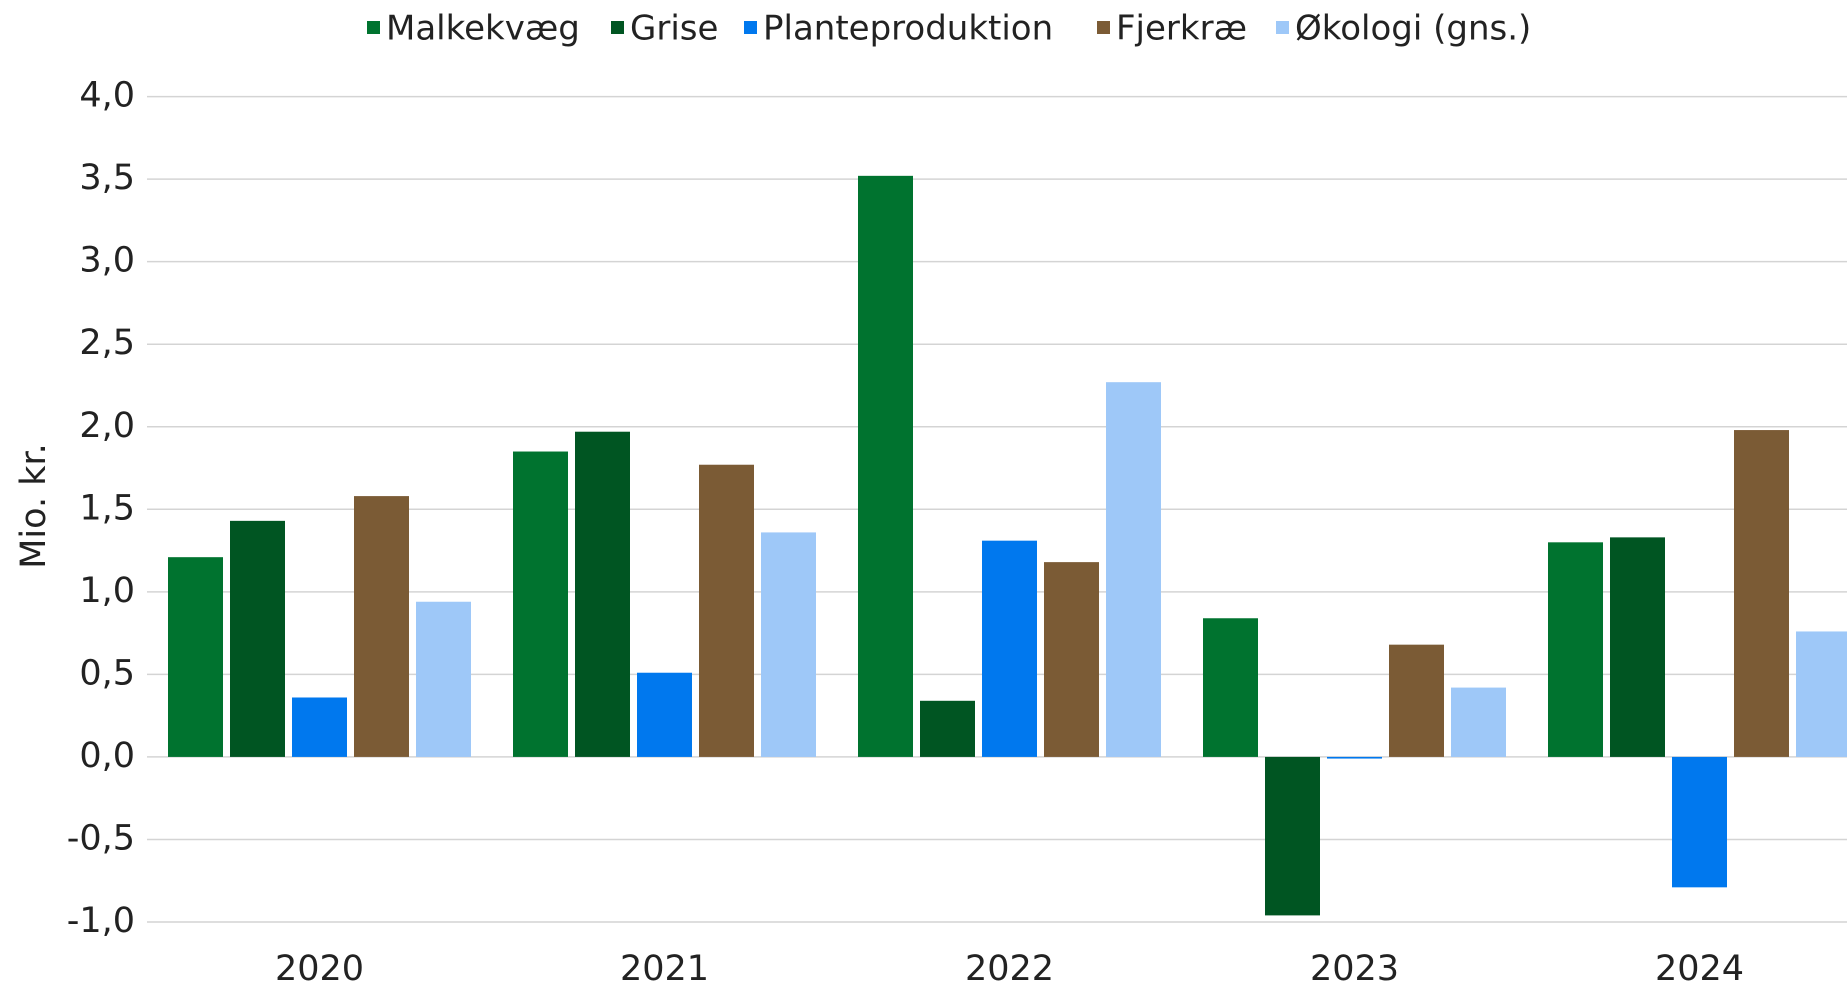  What do you see at coordinates (107, 178) in the screenshot?
I see `y-tick-label: 3,5` at bounding box center [107, 178].